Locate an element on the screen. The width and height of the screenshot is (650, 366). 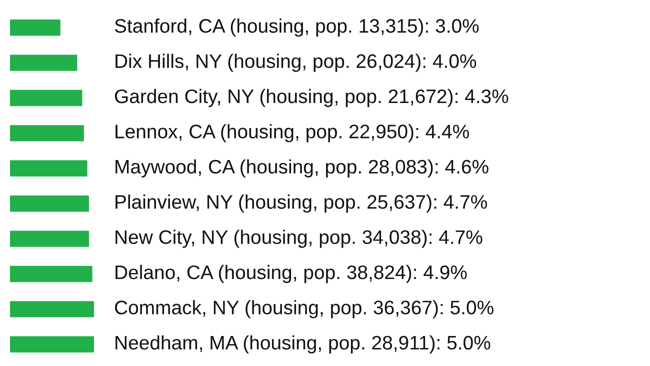
data-label: Needham, MA (housing, pop. 28,911): 5.0% is located at coordinates (303, 344).